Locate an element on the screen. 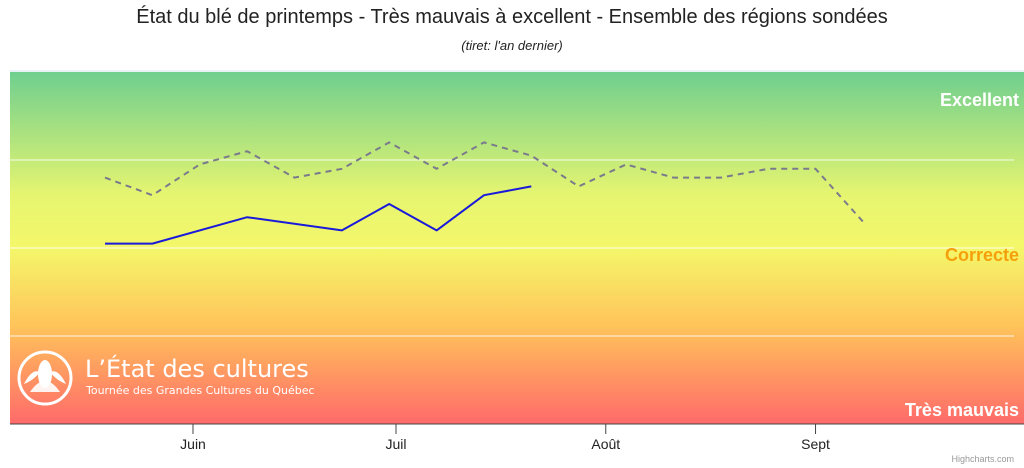 This screenshot has height=468, width=1024. corn-icon is located at coordinates (45, 376).